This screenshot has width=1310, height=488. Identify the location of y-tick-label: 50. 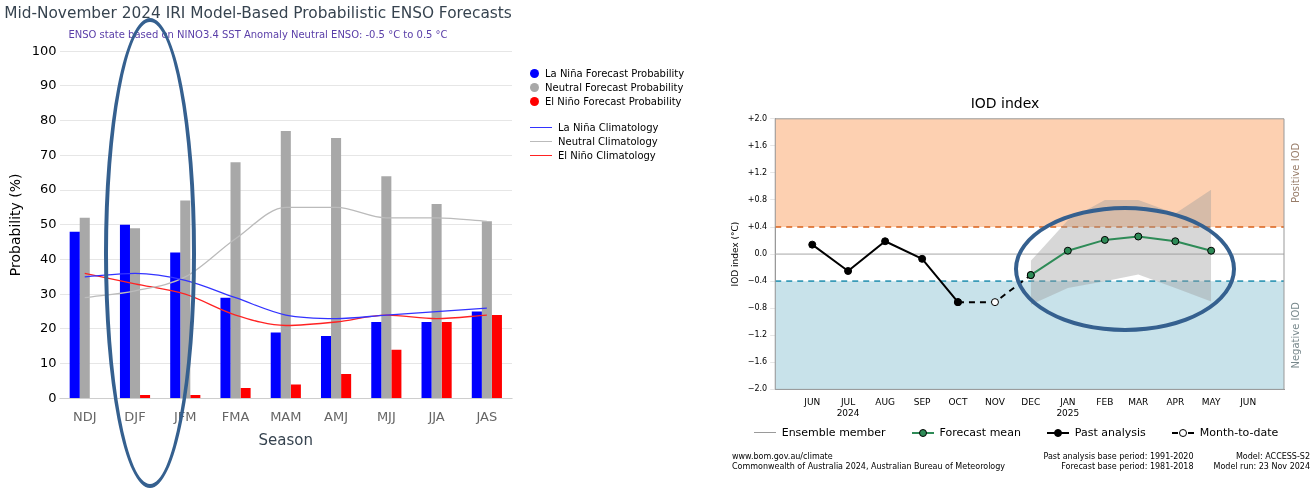
(48, 224).